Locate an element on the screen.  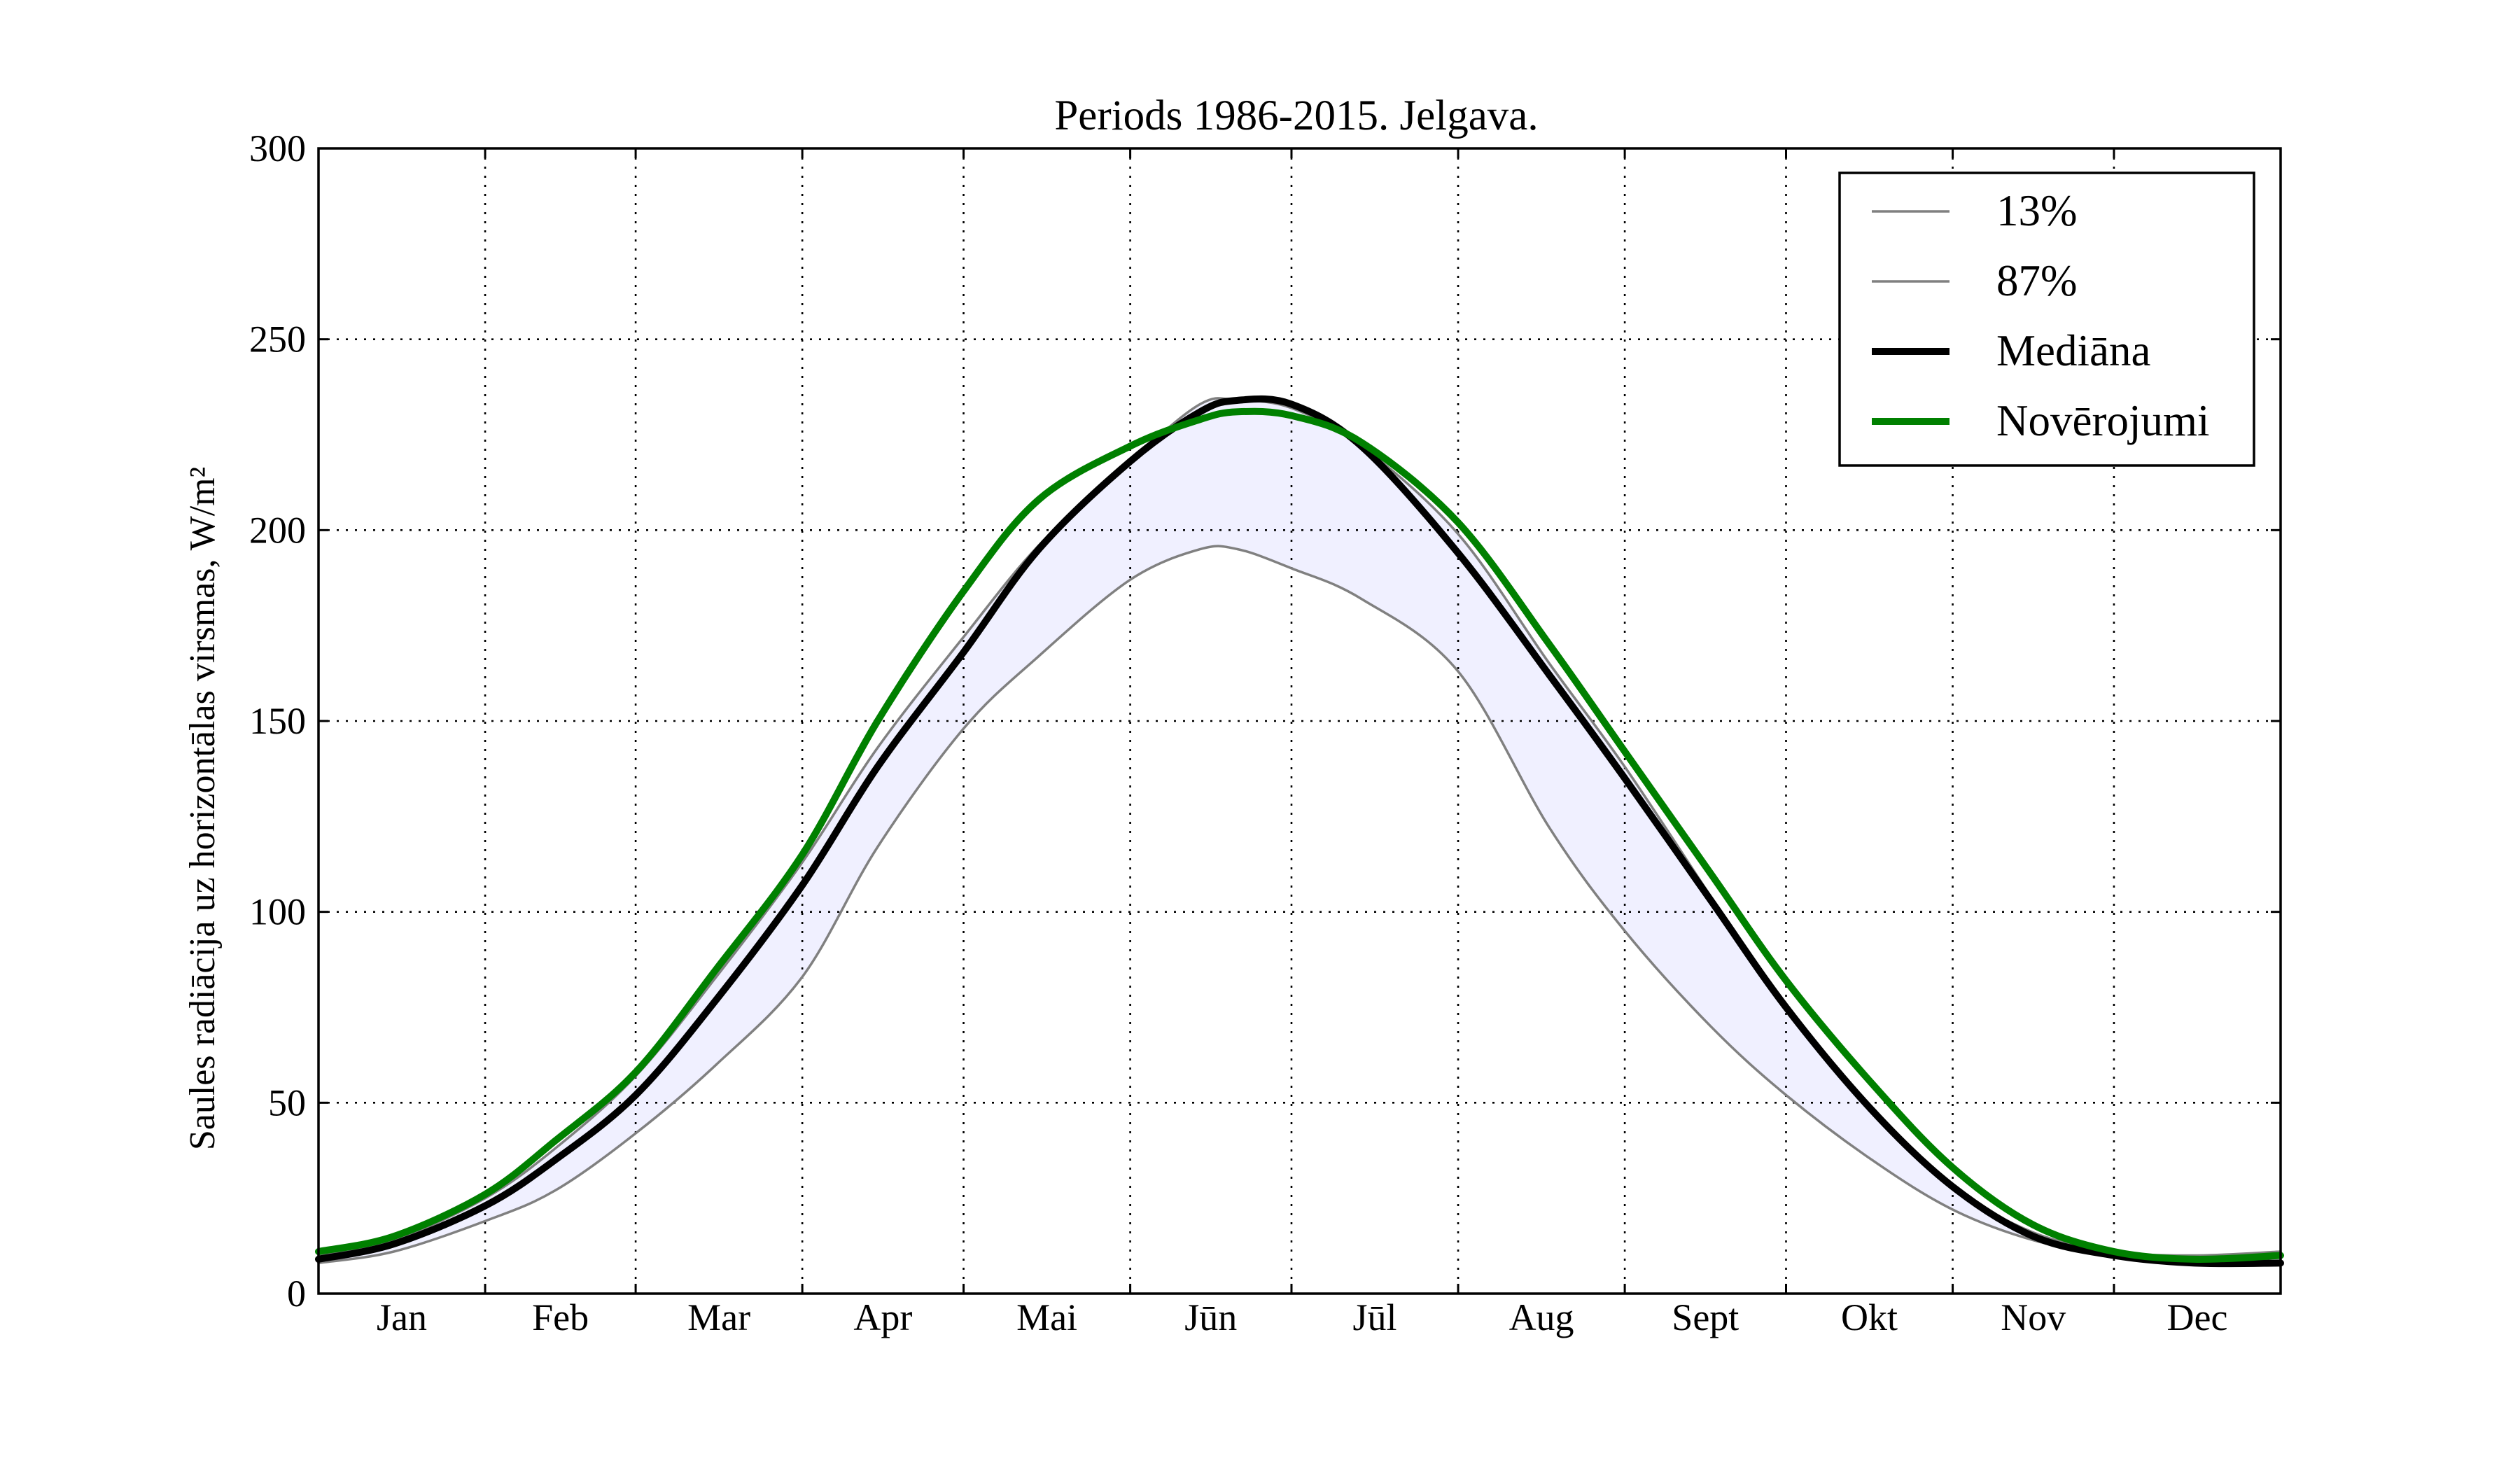
y-tick-label: 200 is located at coordinates (277, 530).